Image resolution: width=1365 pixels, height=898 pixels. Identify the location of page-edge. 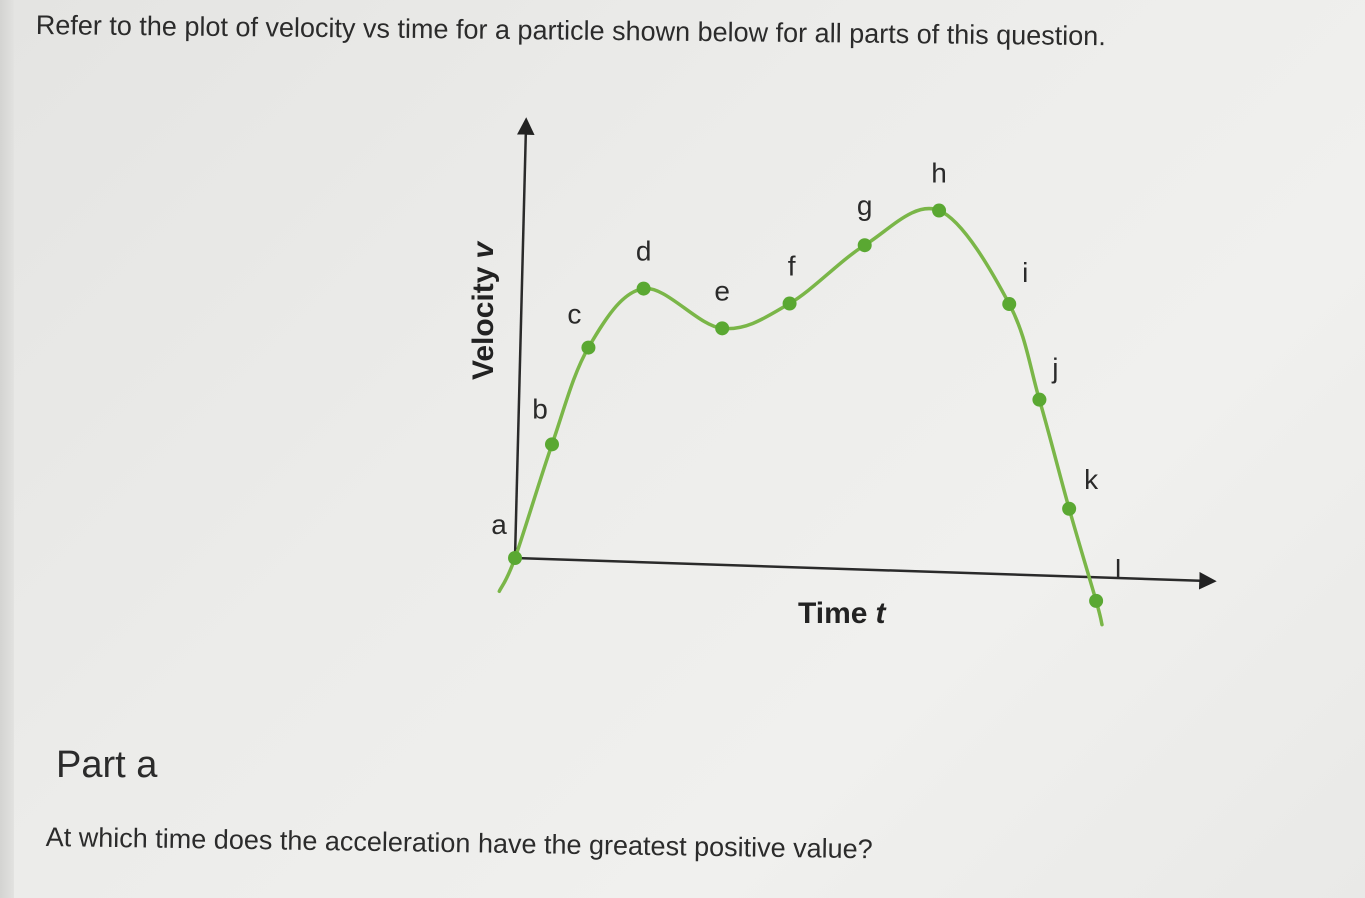
(7, 449).